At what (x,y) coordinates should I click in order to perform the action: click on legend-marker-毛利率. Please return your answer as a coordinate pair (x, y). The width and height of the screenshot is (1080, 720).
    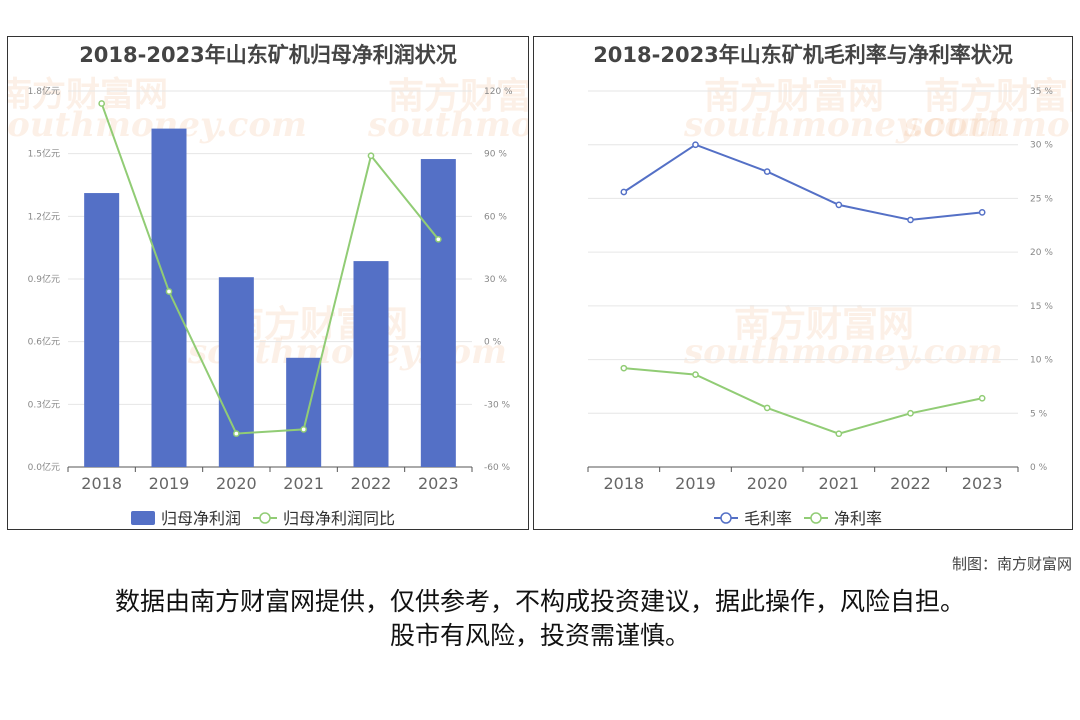
    Looking at the image, I should click on (726, 518).